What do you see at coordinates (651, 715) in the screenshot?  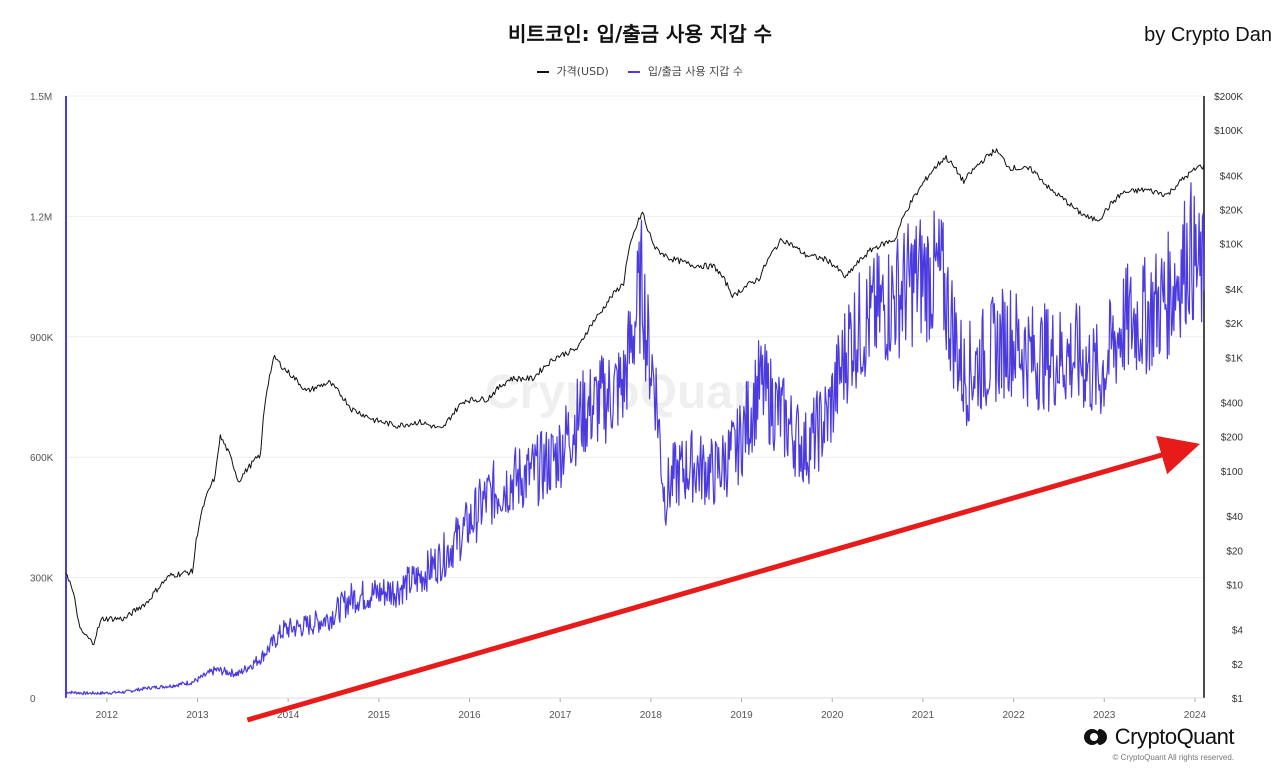 I see `x-tick-label: 2018` at bounding box center [651, 715].